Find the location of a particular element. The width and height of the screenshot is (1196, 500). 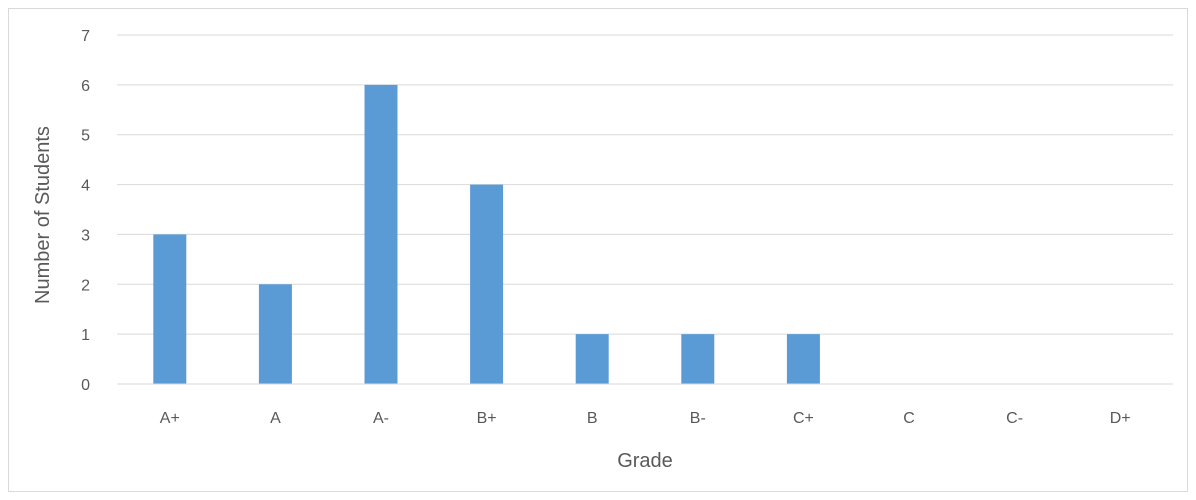

x-axis-title: Grade is located at coordinates (645, 461).